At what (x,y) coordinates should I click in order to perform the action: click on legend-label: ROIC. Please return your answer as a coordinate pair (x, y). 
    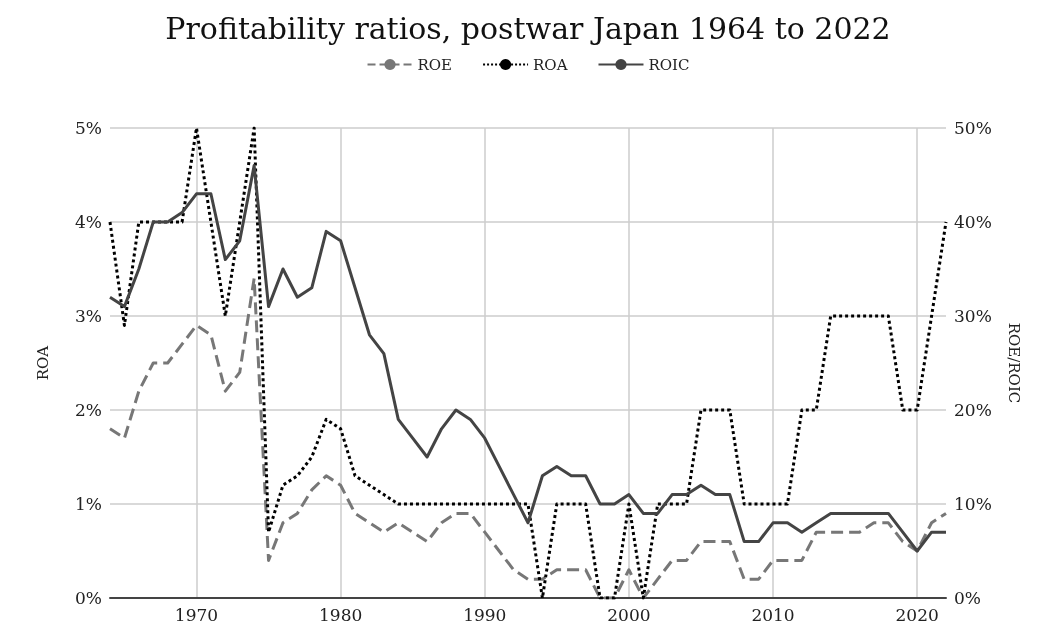
    Looking at the image, I should click on (669, 64).